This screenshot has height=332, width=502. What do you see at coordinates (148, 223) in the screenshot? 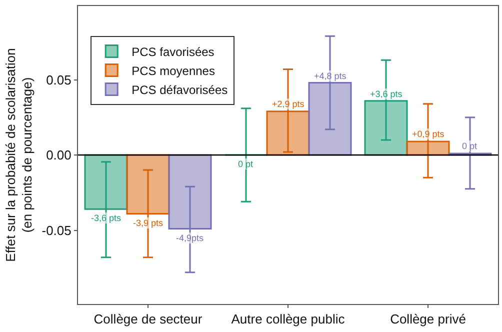
I see `annotation: -3,9 pts` at bounding box center [148, 223].